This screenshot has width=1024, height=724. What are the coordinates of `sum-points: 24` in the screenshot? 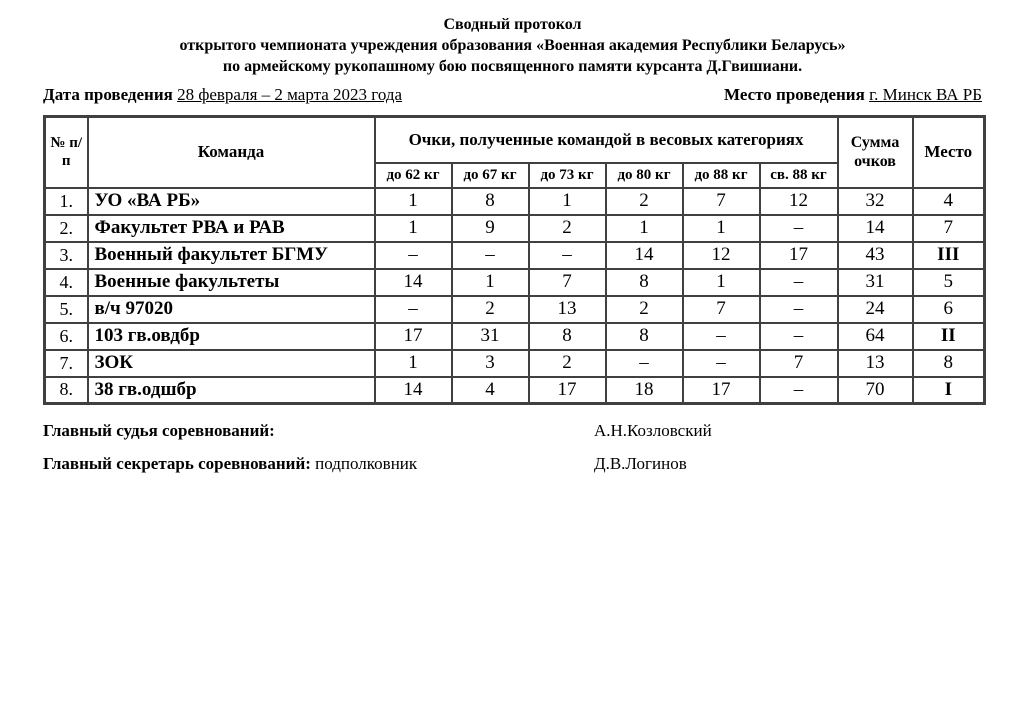 It's located at (875, 309).